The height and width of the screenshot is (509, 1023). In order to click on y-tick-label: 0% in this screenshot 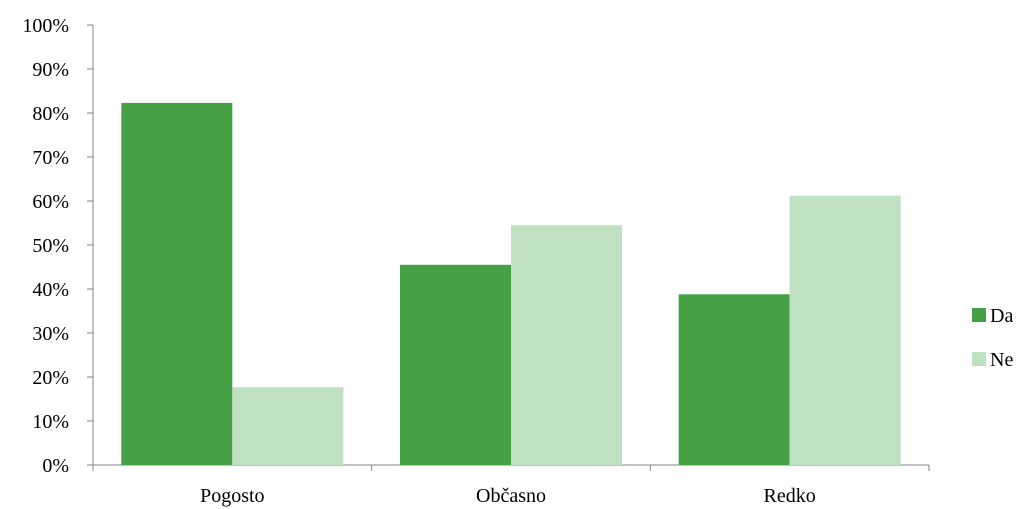, I will do `click(55, 466)`.